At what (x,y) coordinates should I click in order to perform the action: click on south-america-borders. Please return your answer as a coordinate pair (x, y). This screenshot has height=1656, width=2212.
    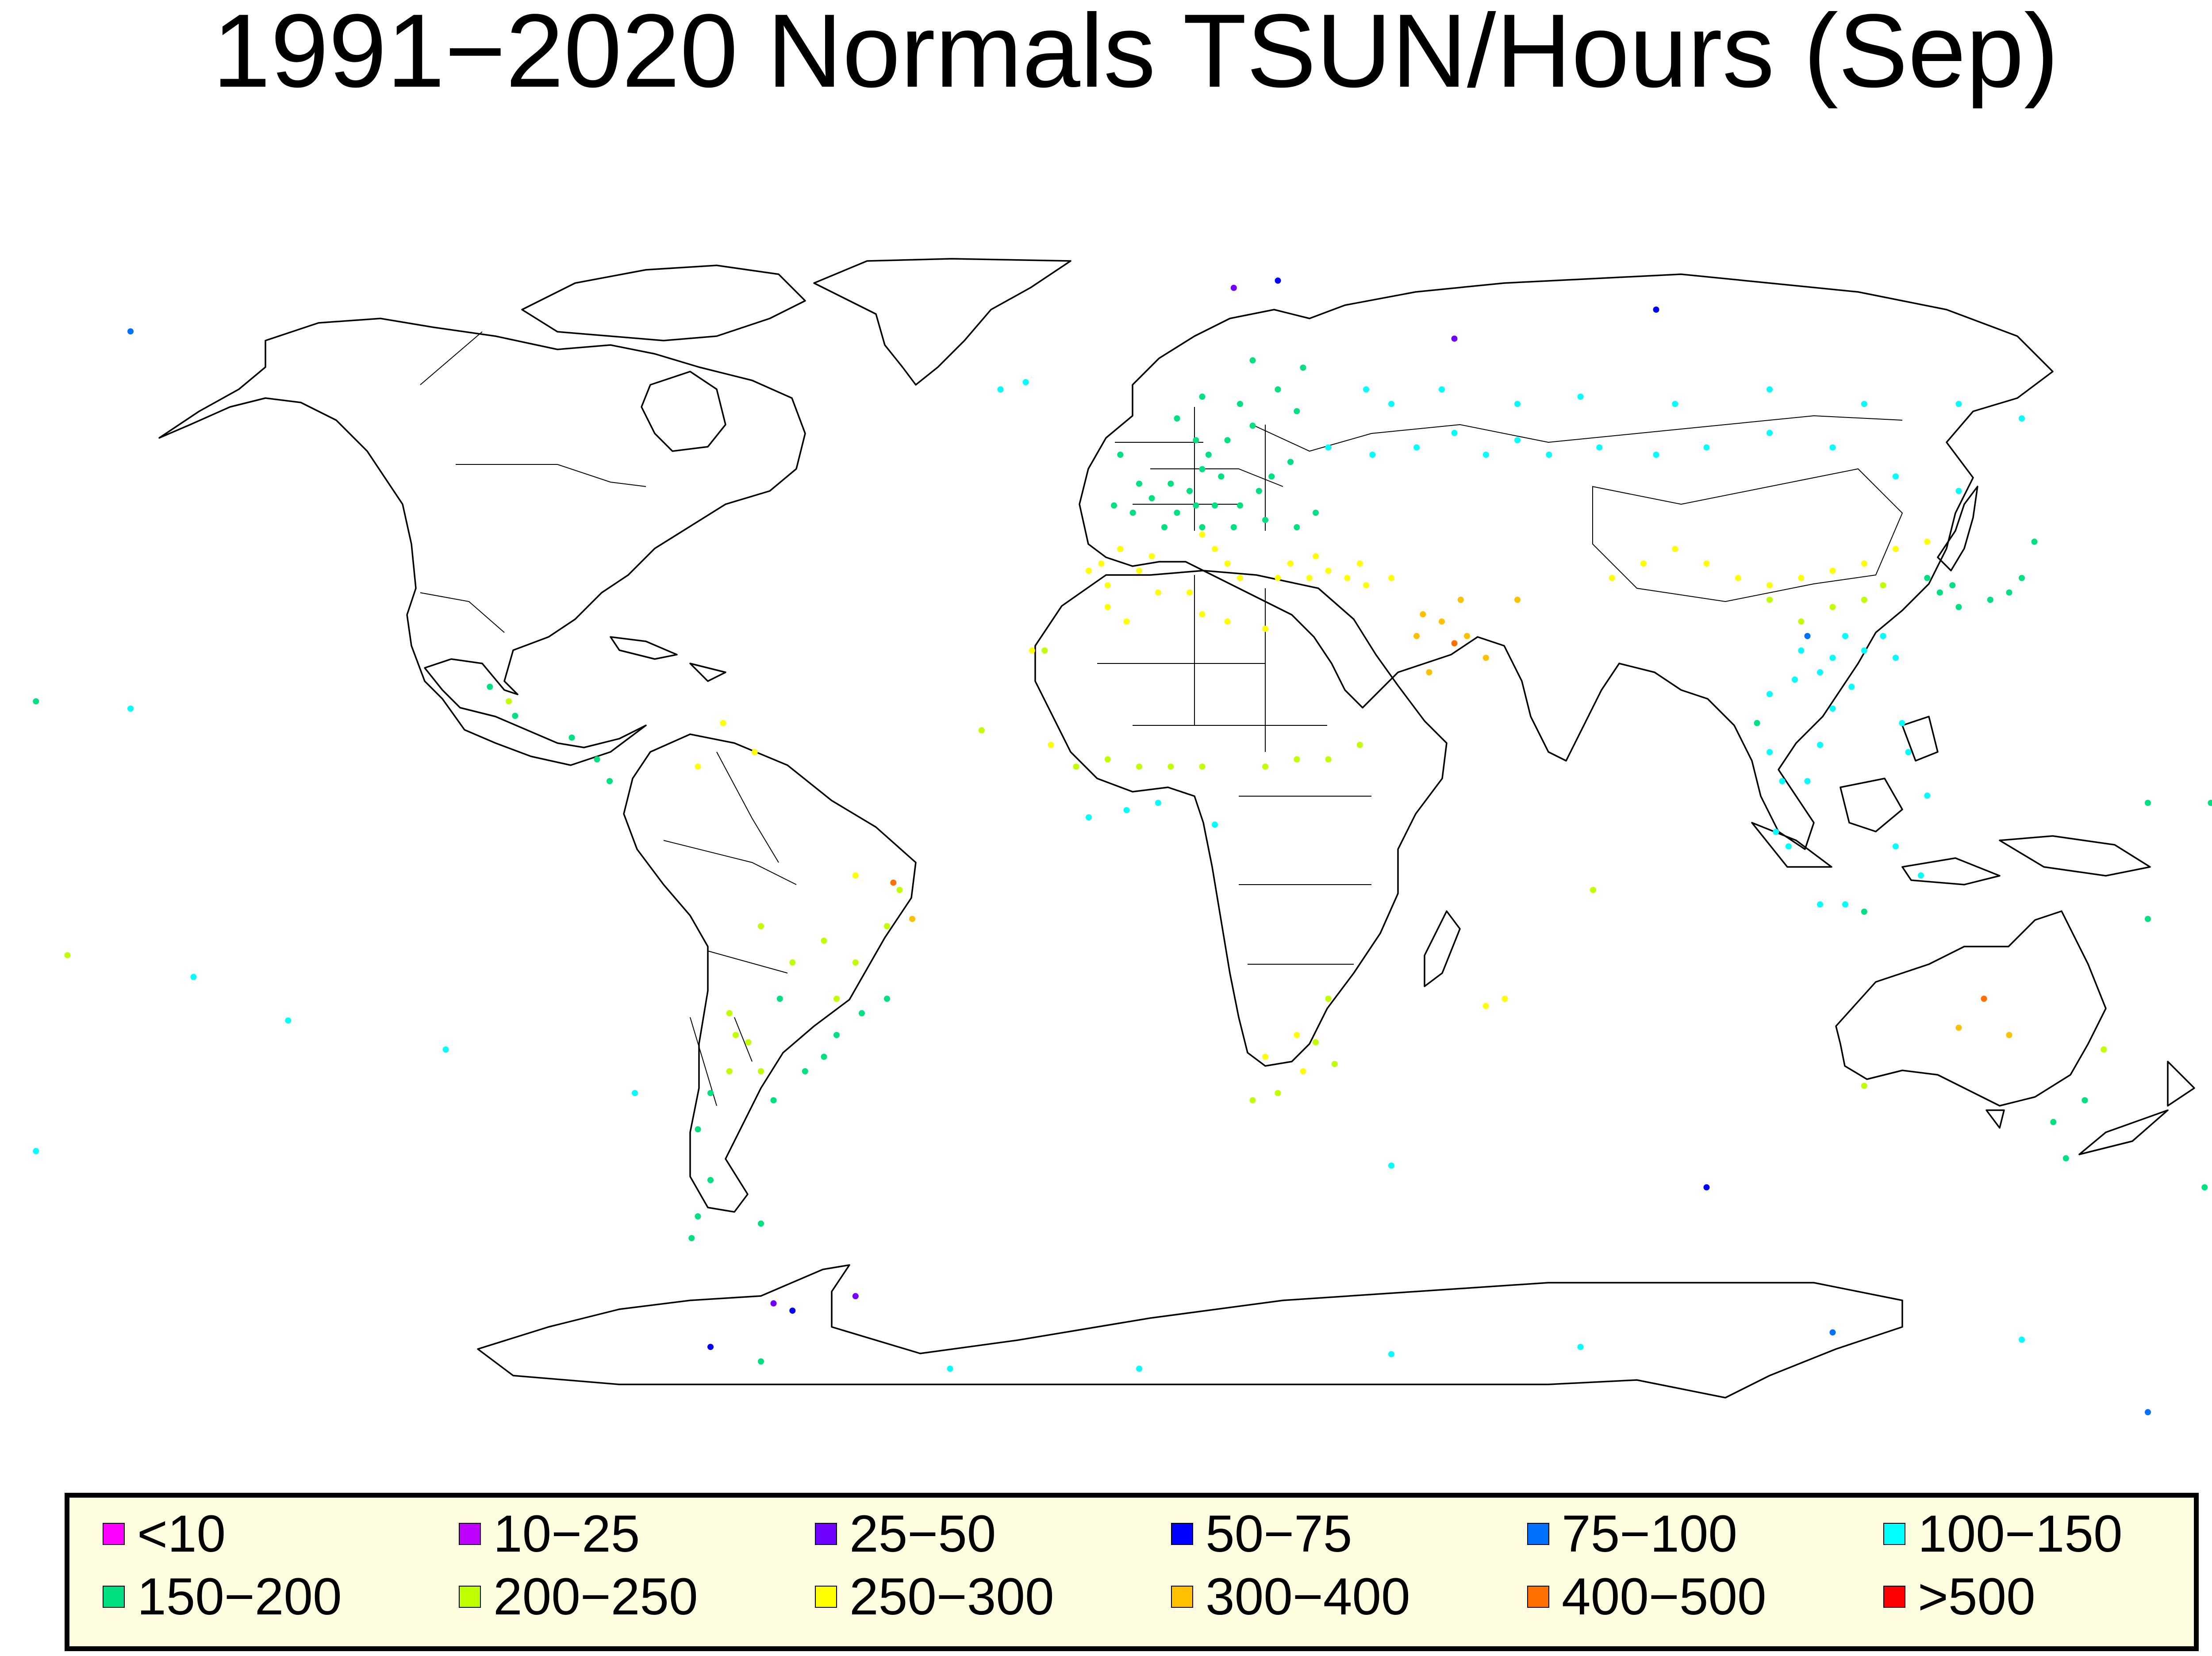
    Looking at the image, I should click on (730, 928).